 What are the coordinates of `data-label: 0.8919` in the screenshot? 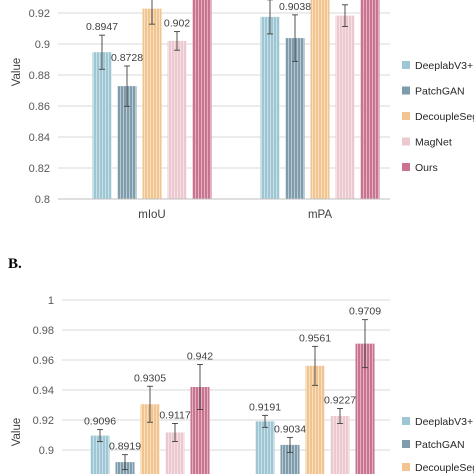 It's located at (125, 447).